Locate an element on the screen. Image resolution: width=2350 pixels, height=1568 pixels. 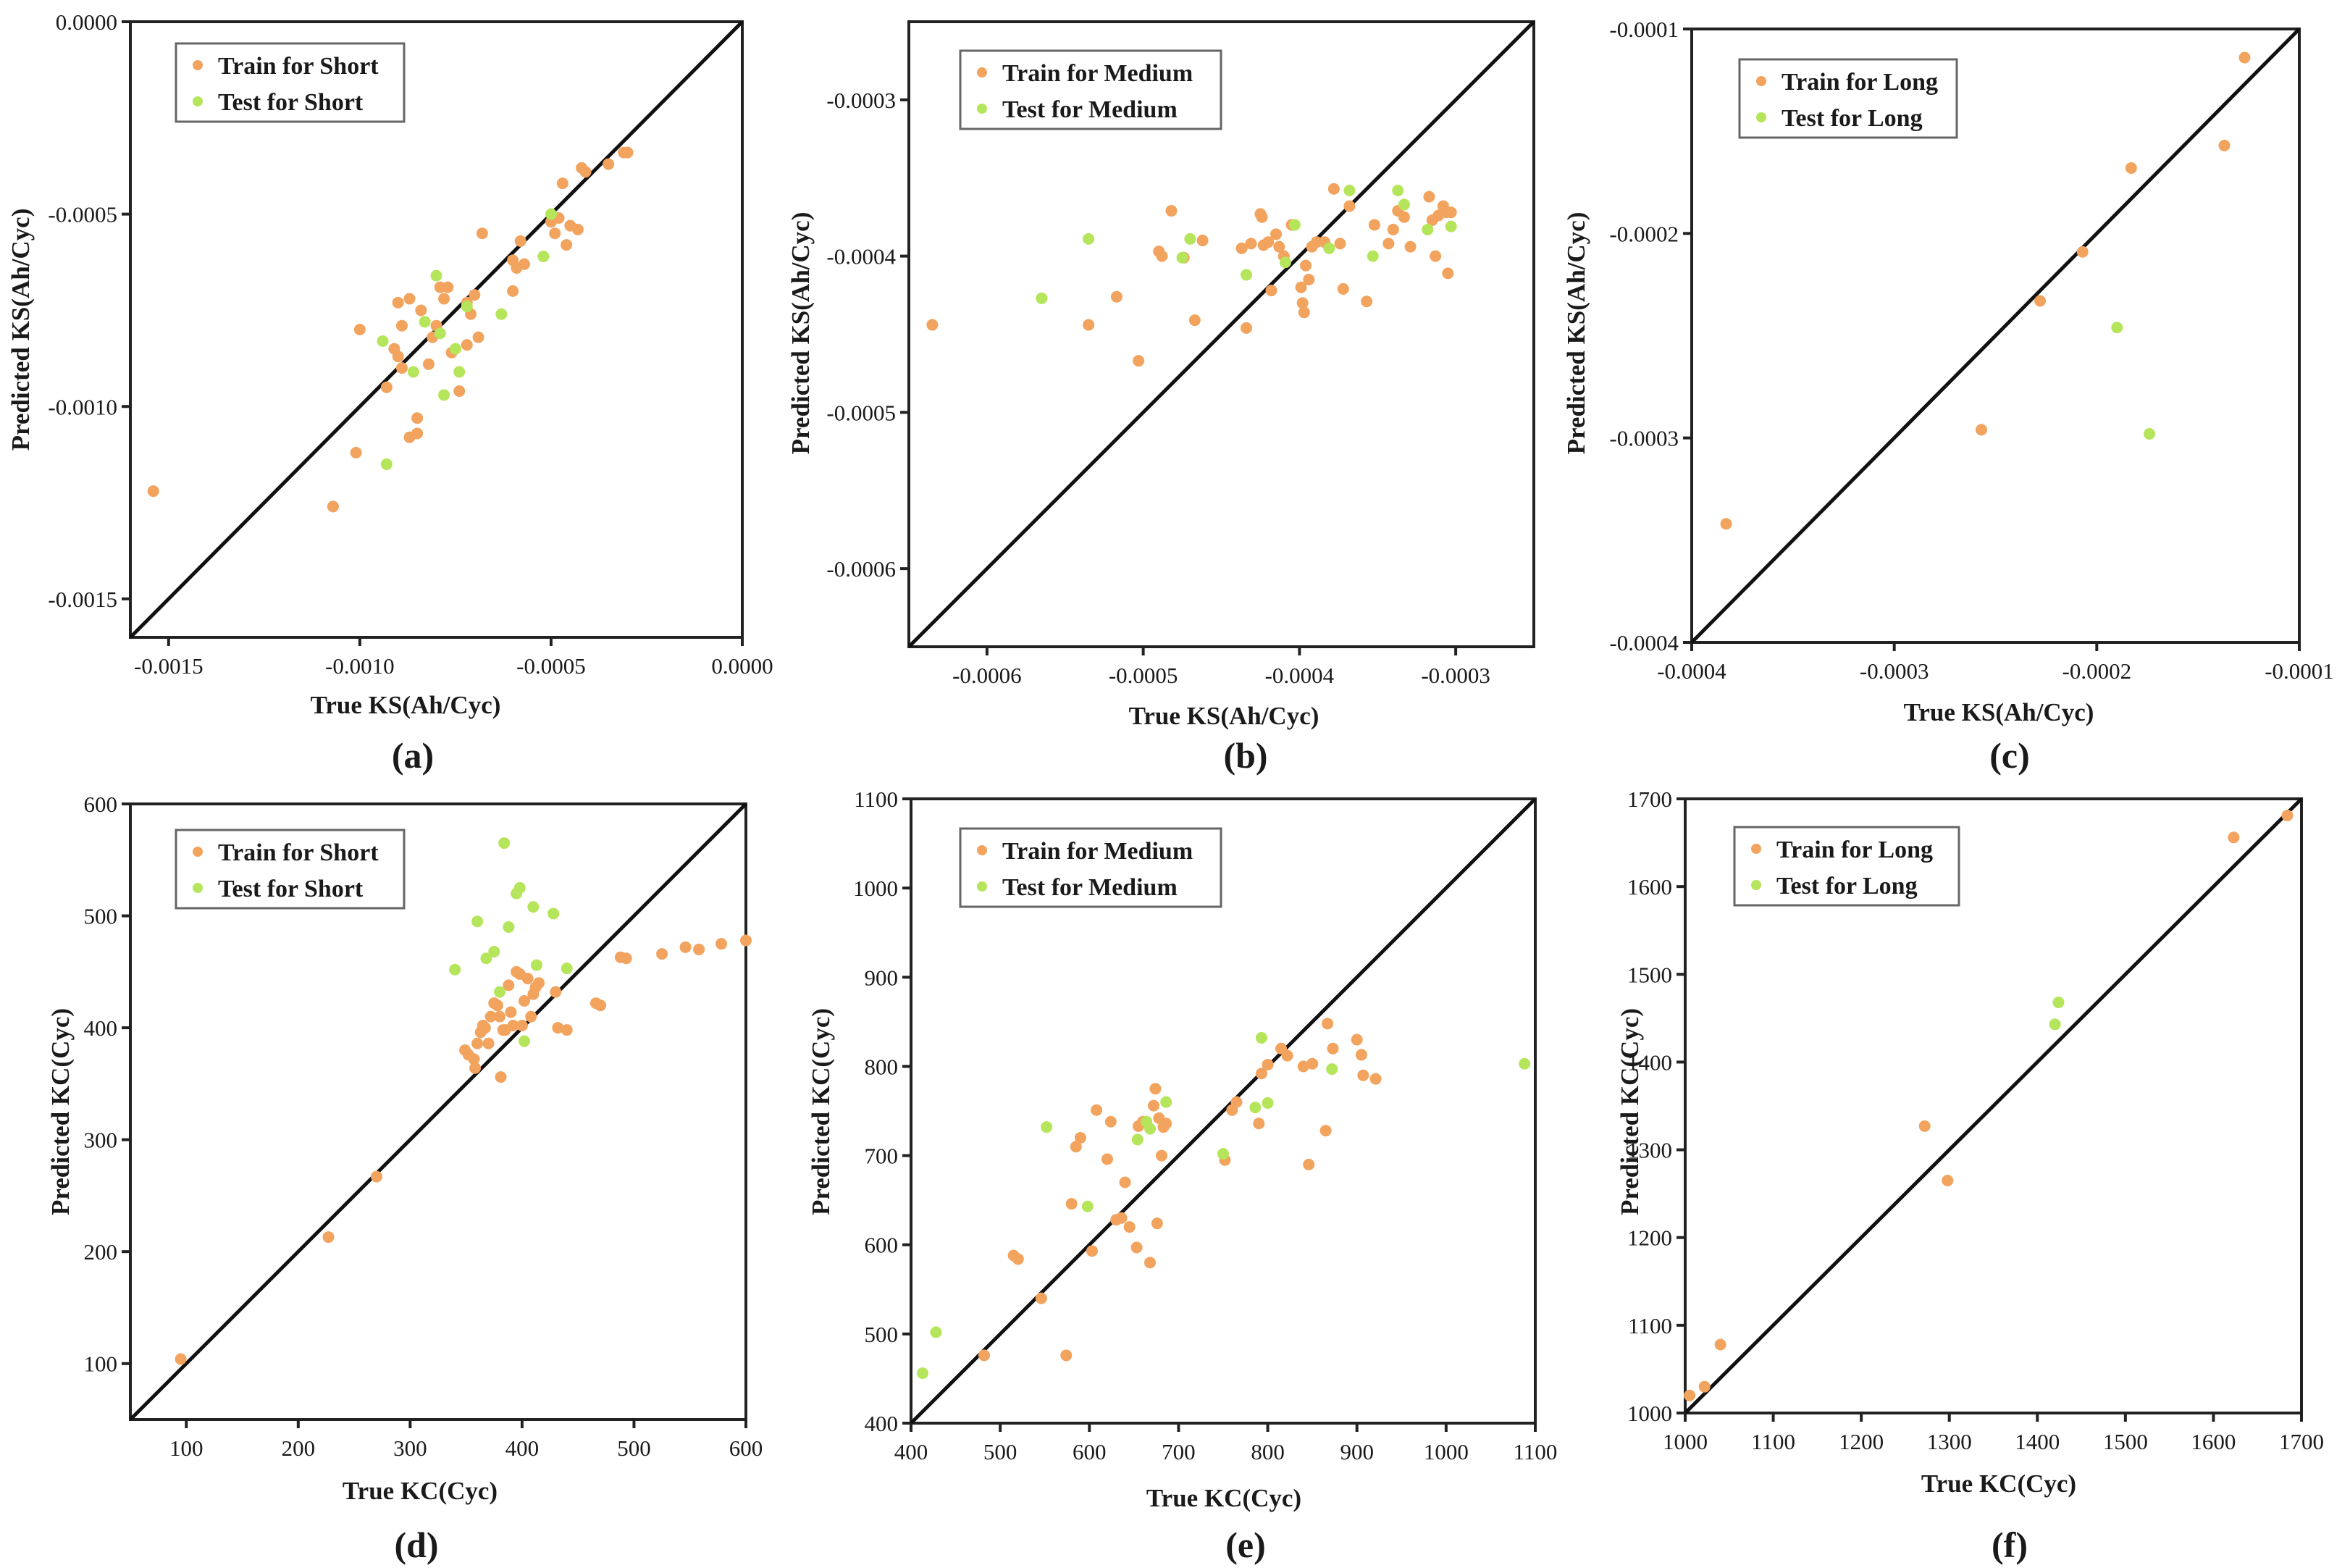
series-train is located at coordinates (1191, 275).